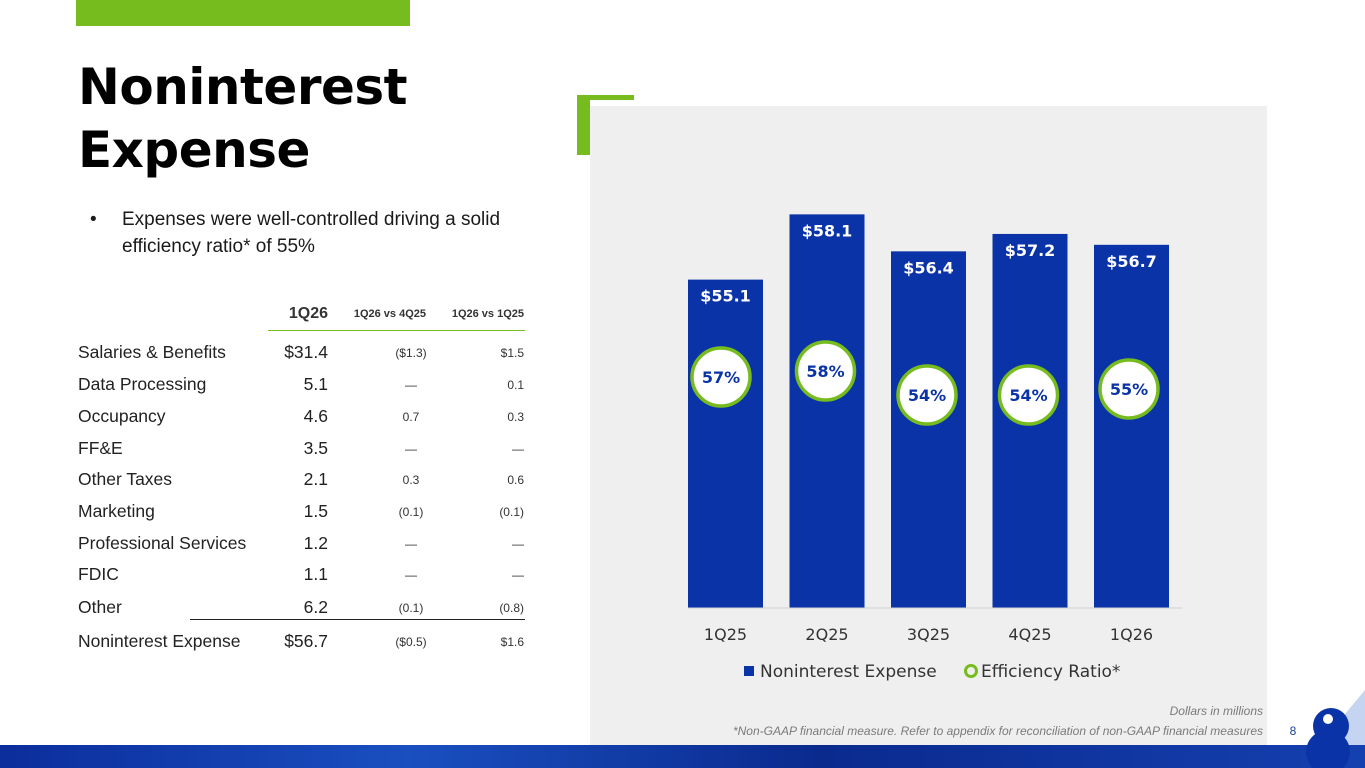 The width and height of the screenshot is (1365, 768). Describe the element at coordinates (682, 756) in the screenshot. I see `footer-band` at that location.